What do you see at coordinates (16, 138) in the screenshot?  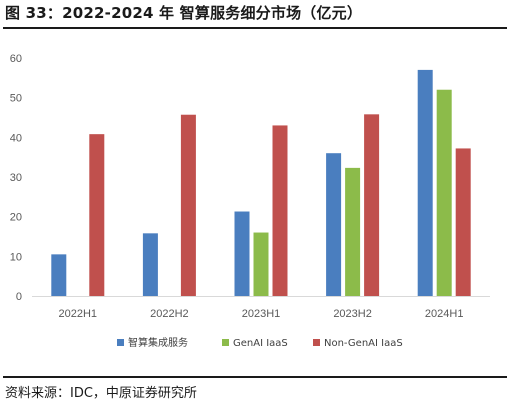 I see `y-tick-label: 40` at bounding box center [16, 138].